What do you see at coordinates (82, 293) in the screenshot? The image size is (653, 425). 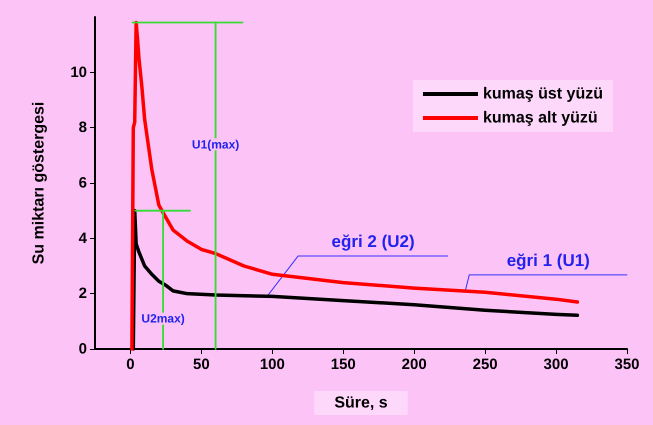 I see `y-tick-label: 2` at bounding box center [82, 293].